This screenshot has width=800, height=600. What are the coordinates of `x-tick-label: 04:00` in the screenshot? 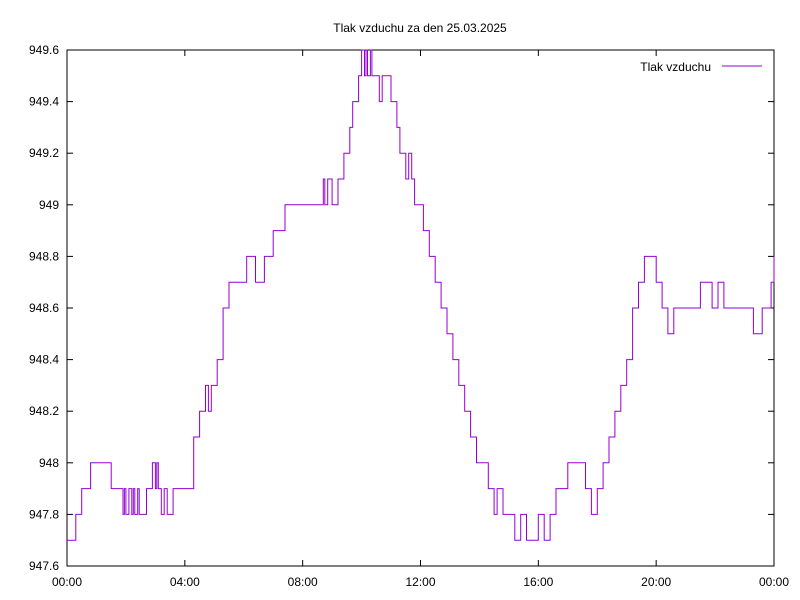 It's located at (185, 582).